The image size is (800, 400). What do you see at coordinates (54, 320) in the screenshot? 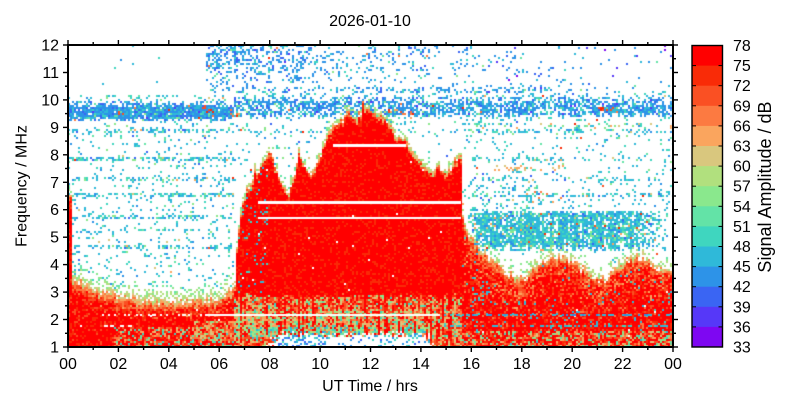
I see `svg-text: 2` at bounding box center [54, 320].